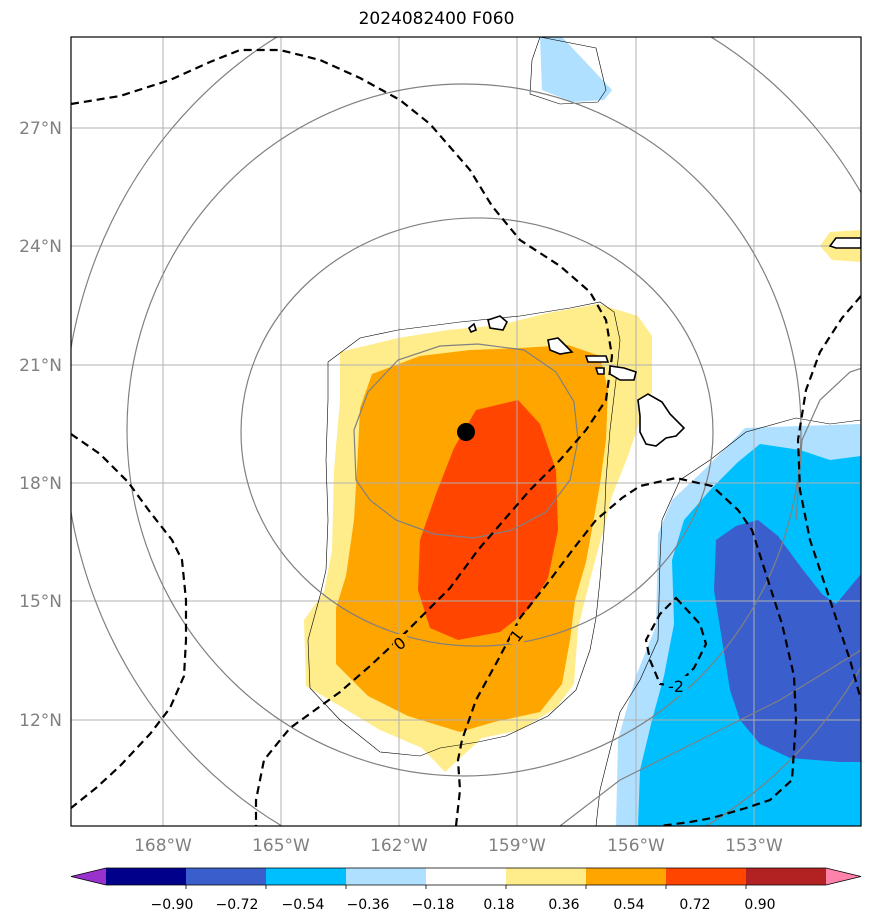 This screenshot has height=924, width=873. I want to click on colorbar-outline, so click(466, 876).